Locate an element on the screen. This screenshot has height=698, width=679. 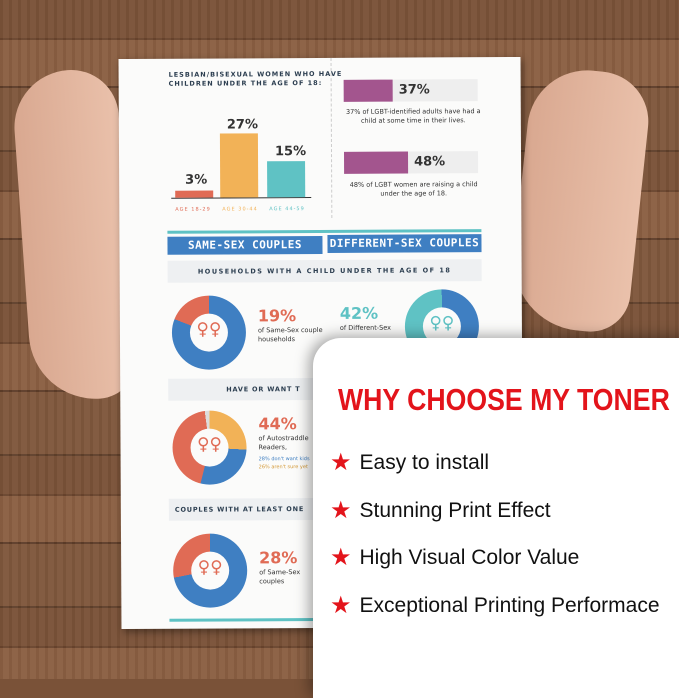
donut-28: ♀♀ is located at coordinates (210, 570).